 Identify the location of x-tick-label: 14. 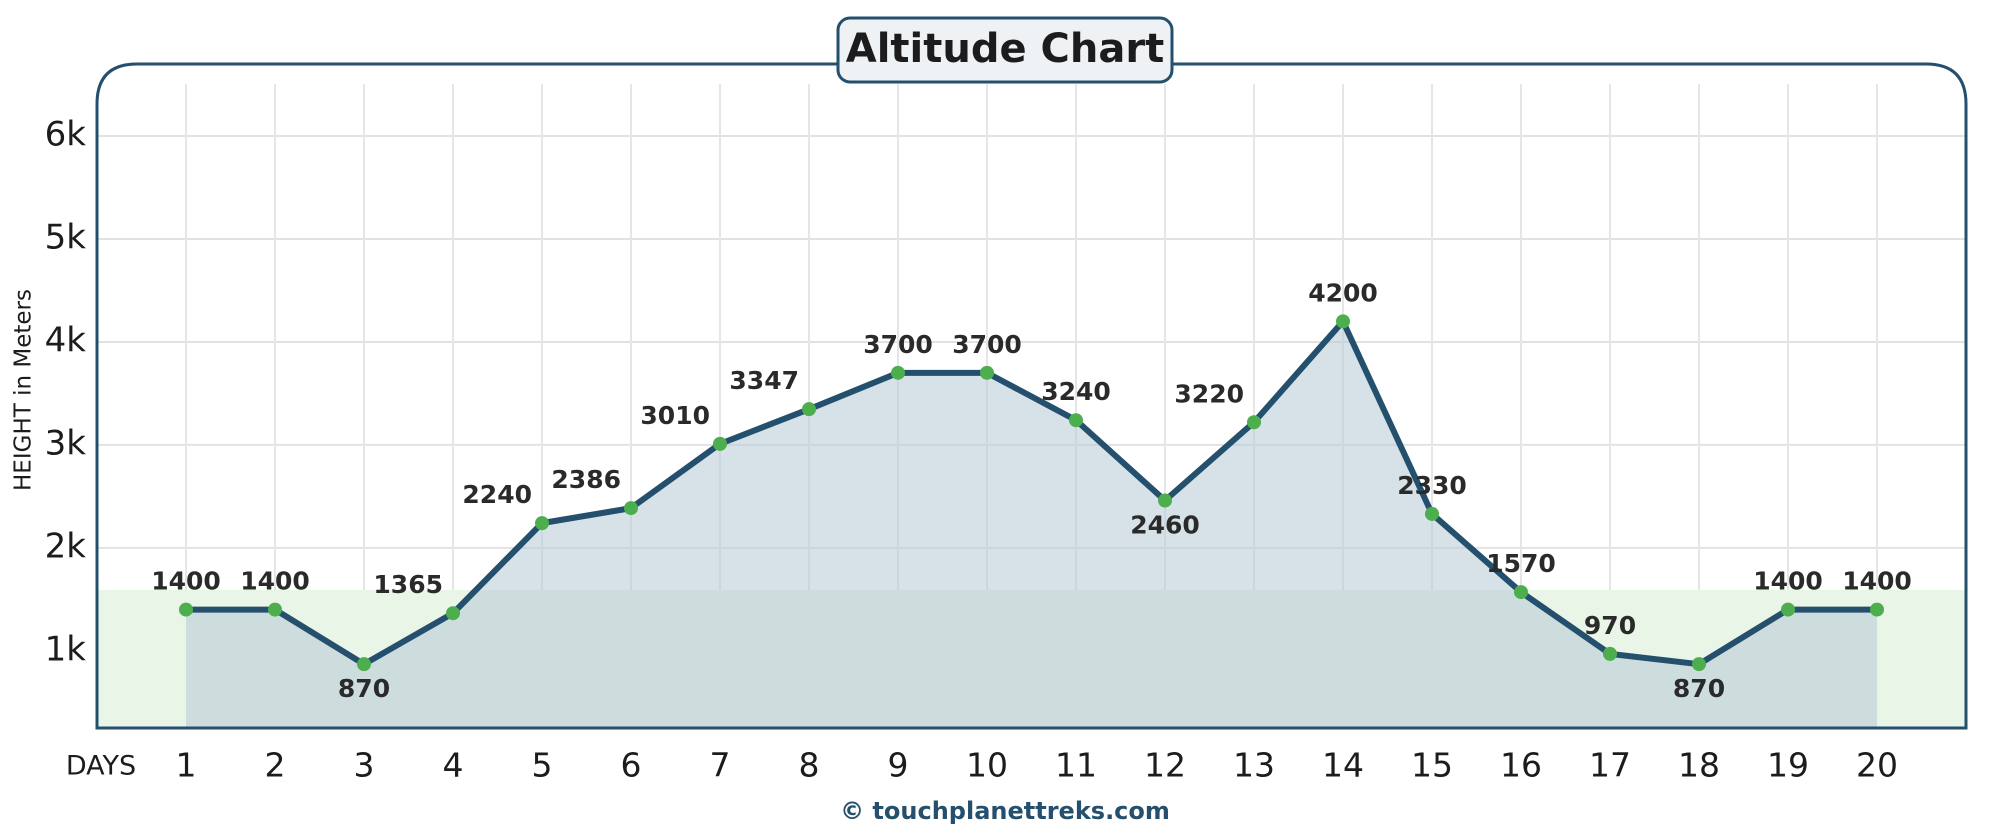
(1343, 765).